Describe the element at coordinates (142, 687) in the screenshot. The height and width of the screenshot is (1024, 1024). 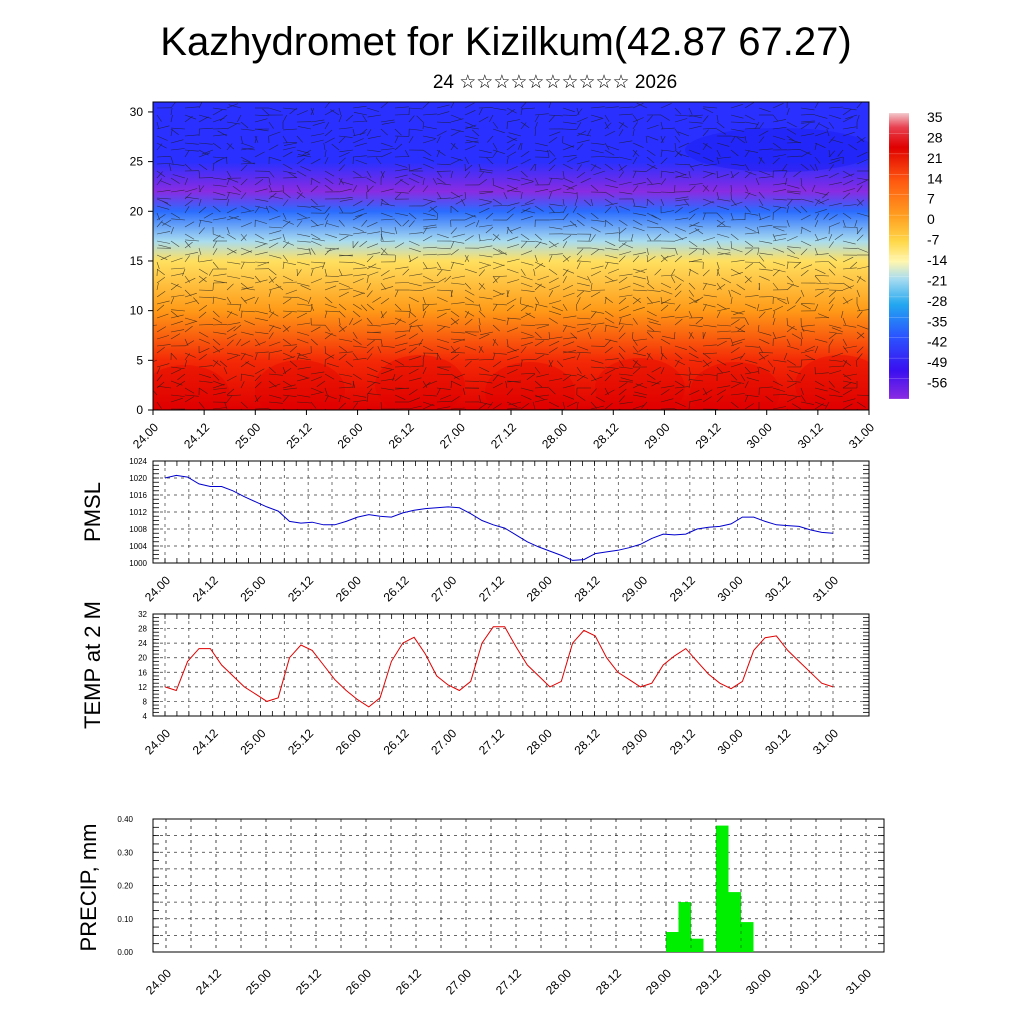
I see `y-tick-label: 12` at that location.